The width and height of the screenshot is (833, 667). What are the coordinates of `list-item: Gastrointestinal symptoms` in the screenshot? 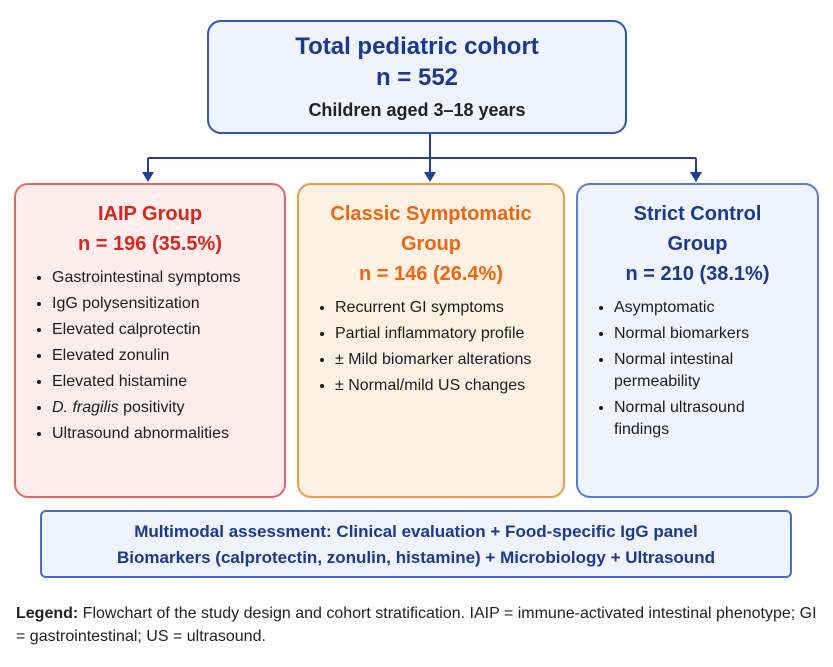 It's located at (161, 278).